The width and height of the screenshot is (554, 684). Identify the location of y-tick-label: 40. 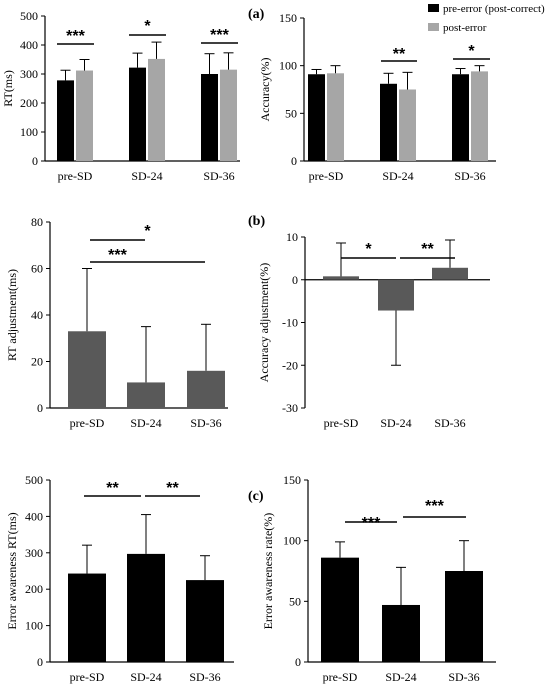
(37, 315).